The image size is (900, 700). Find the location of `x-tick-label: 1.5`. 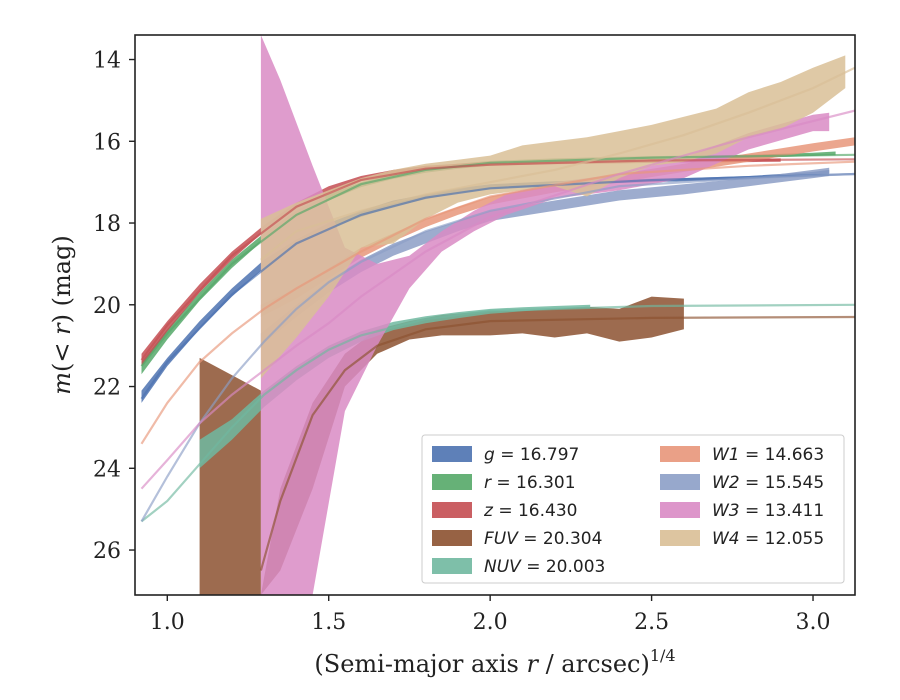

x-tick-label: 1.5 is located at coordinates (328, 622).